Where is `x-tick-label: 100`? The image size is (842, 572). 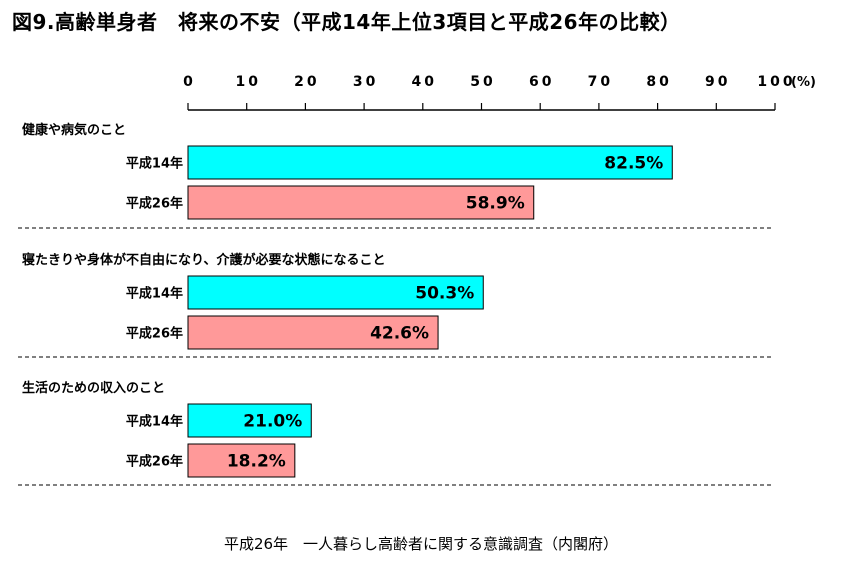 x-tick-label: 100 is located at coordinates (776, 82).